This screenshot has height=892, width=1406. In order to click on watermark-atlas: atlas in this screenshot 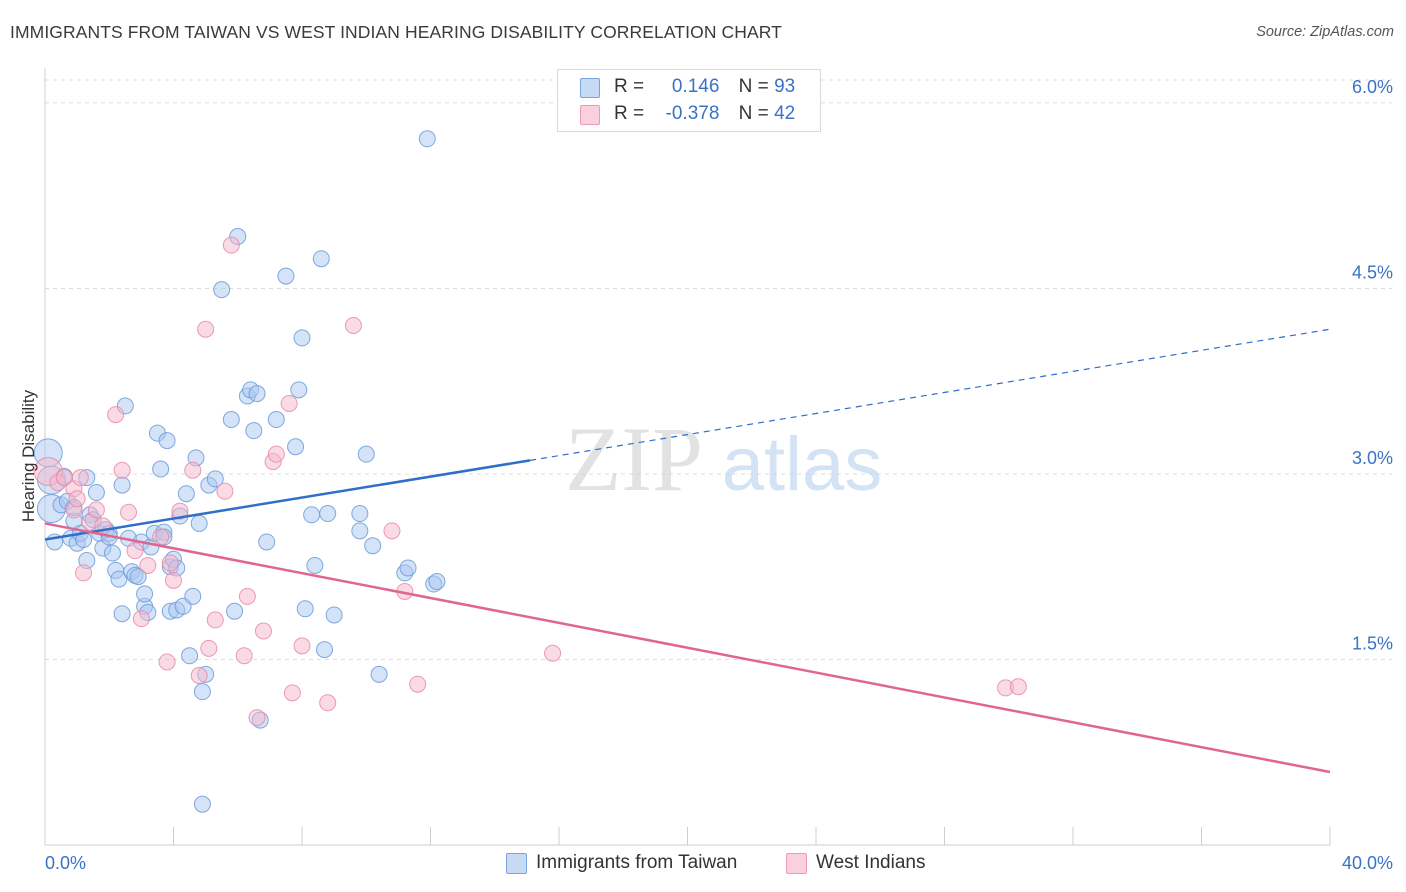, I will do `click(802, 464)`.